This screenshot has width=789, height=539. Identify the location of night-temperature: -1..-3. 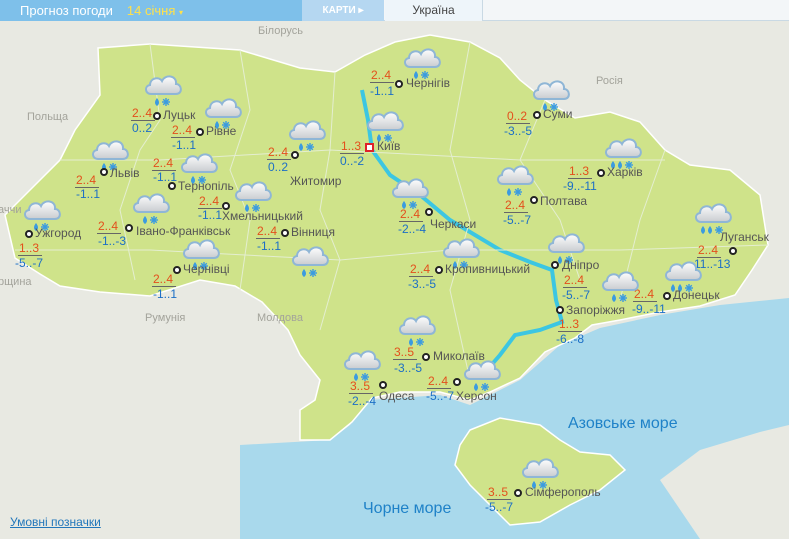
(112, 241).